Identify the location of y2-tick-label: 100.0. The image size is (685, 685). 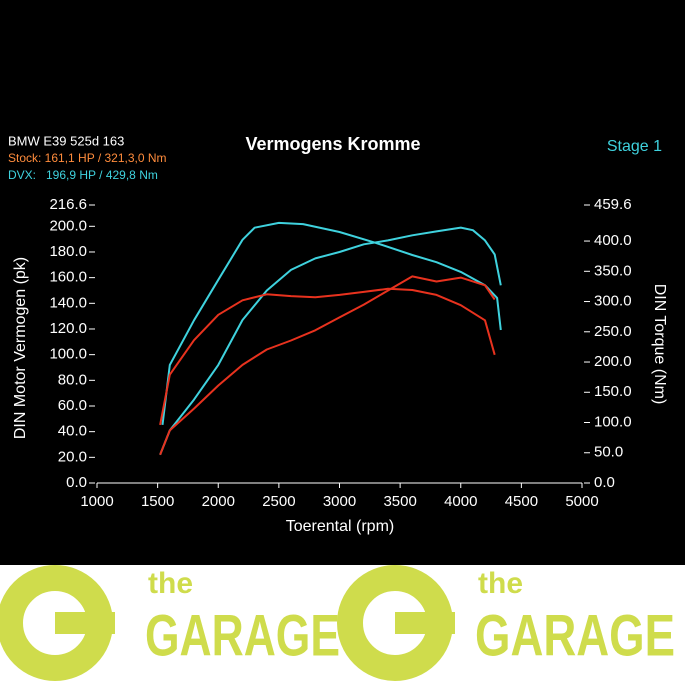
(613, 421).